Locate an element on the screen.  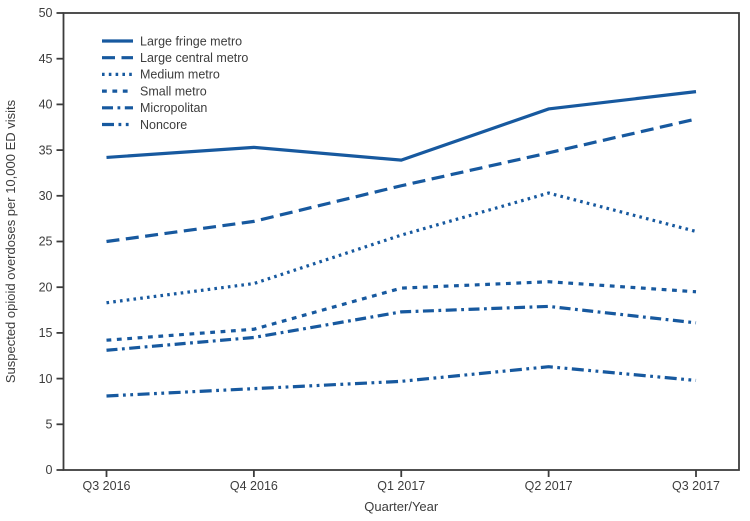
y-axis-tick-label: 15 is located at coordinates (46, 333).